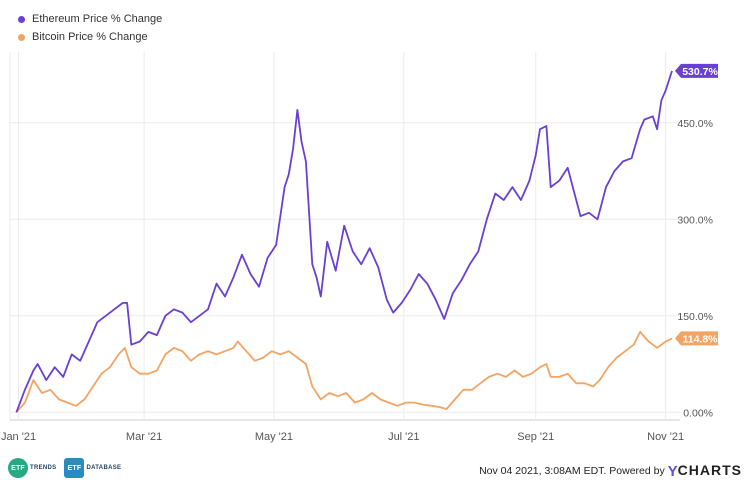  I want to click on etf-database-mark: ETF, so click(74, 468).